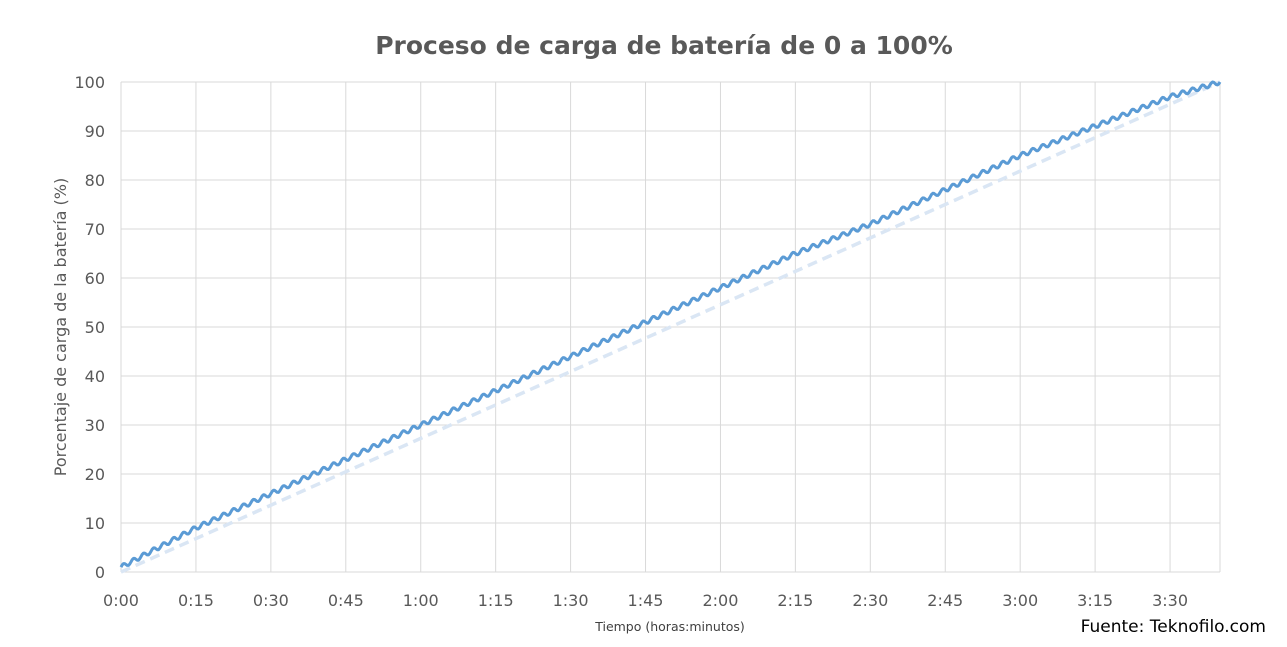  What do you see at coordinates (95, 474) in the screenshot?
I see `y-tick-label: 20` at bounding box center [95, 474].